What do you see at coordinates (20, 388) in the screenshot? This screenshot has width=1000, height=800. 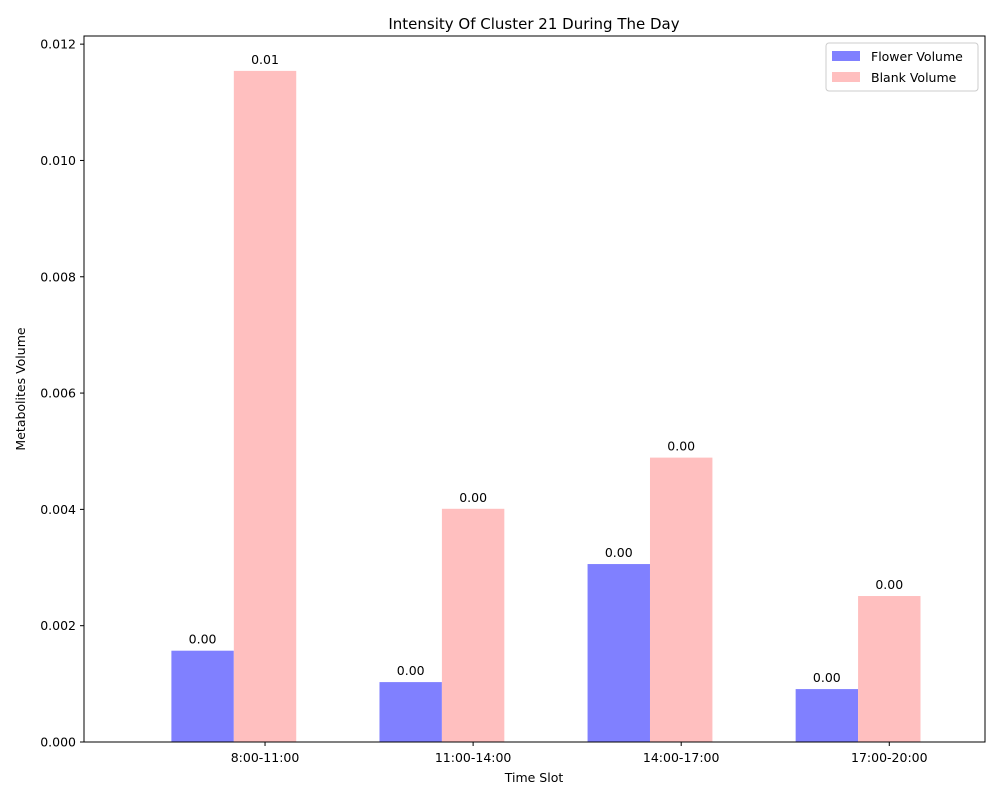 I see `y-axis-title: Metabolites Volume` at bounding box center [20, 388].